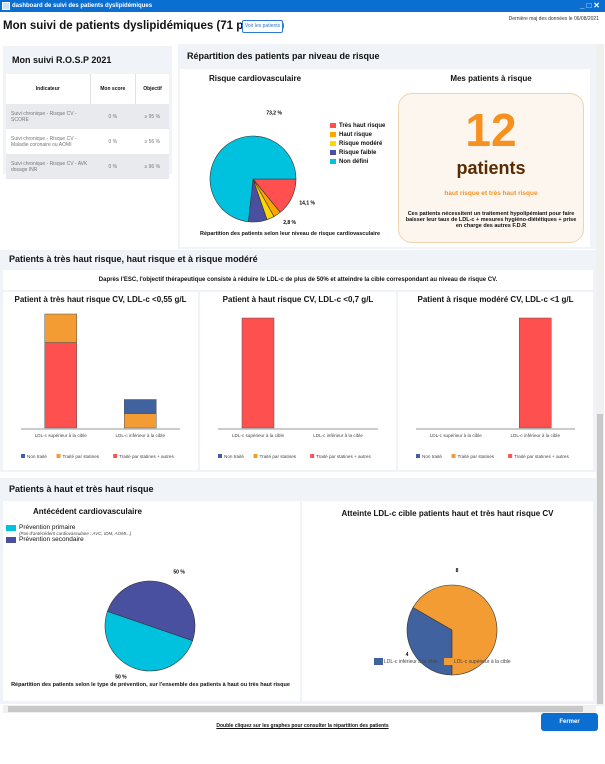 The height and width of the screenshot is (764, 605). I want to click on pie-label: 50 %, so click(121, 677).